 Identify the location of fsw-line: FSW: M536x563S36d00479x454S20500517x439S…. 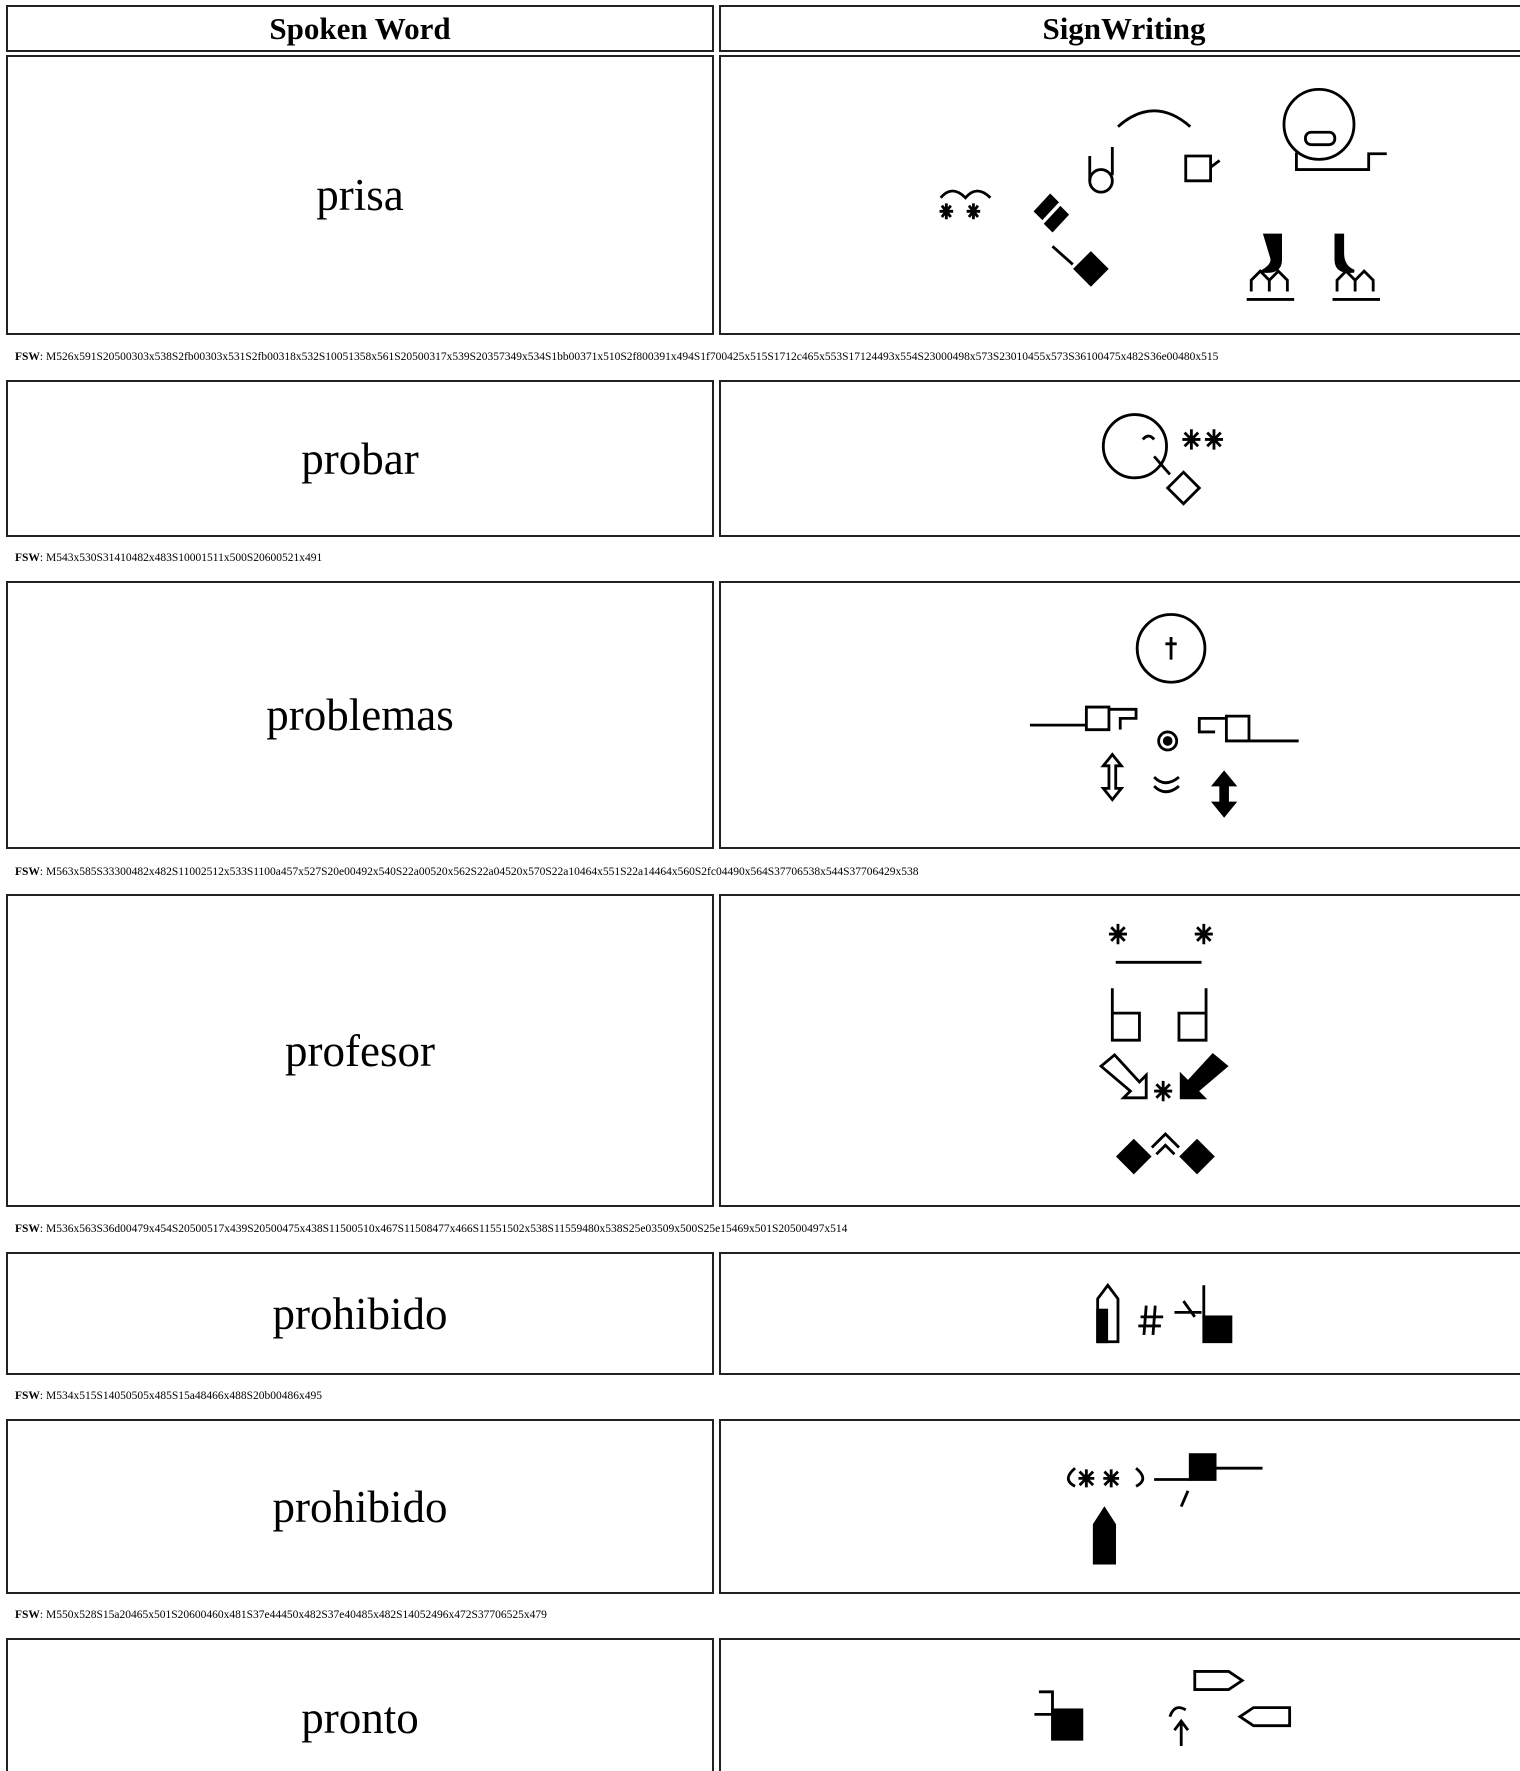
(431, 1229).